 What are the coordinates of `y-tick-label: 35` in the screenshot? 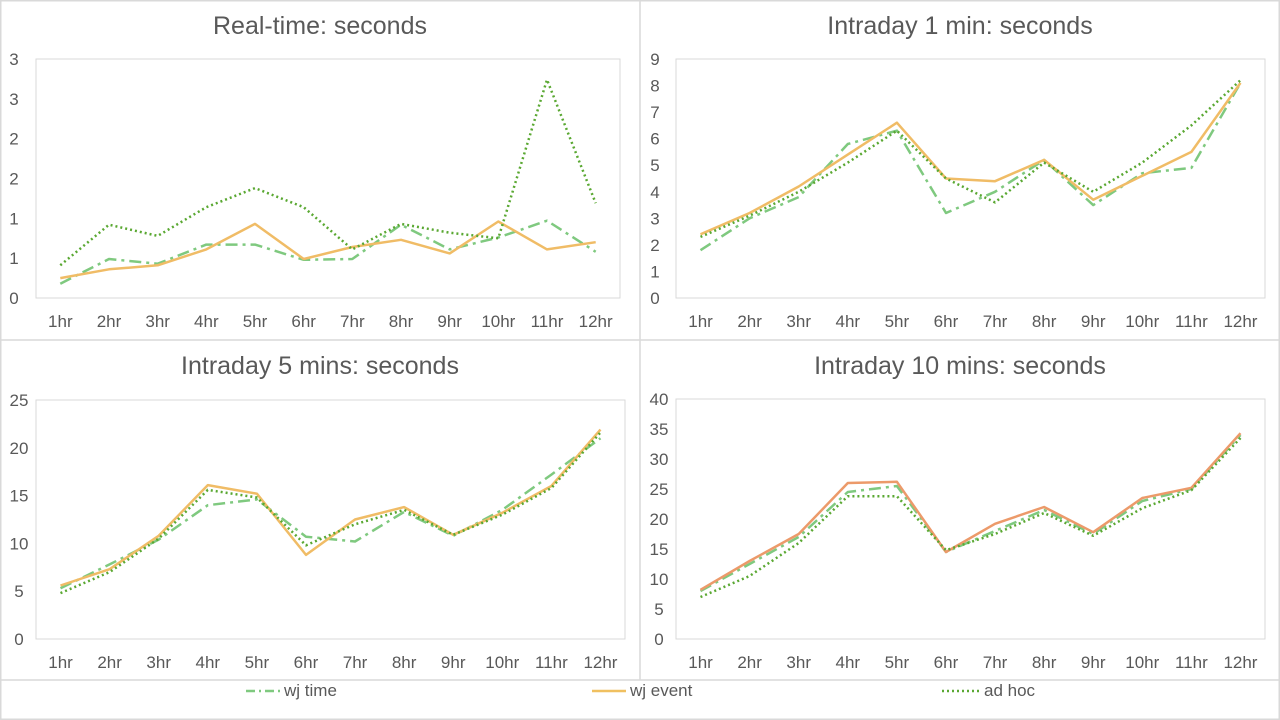 It's located at (659, 429).